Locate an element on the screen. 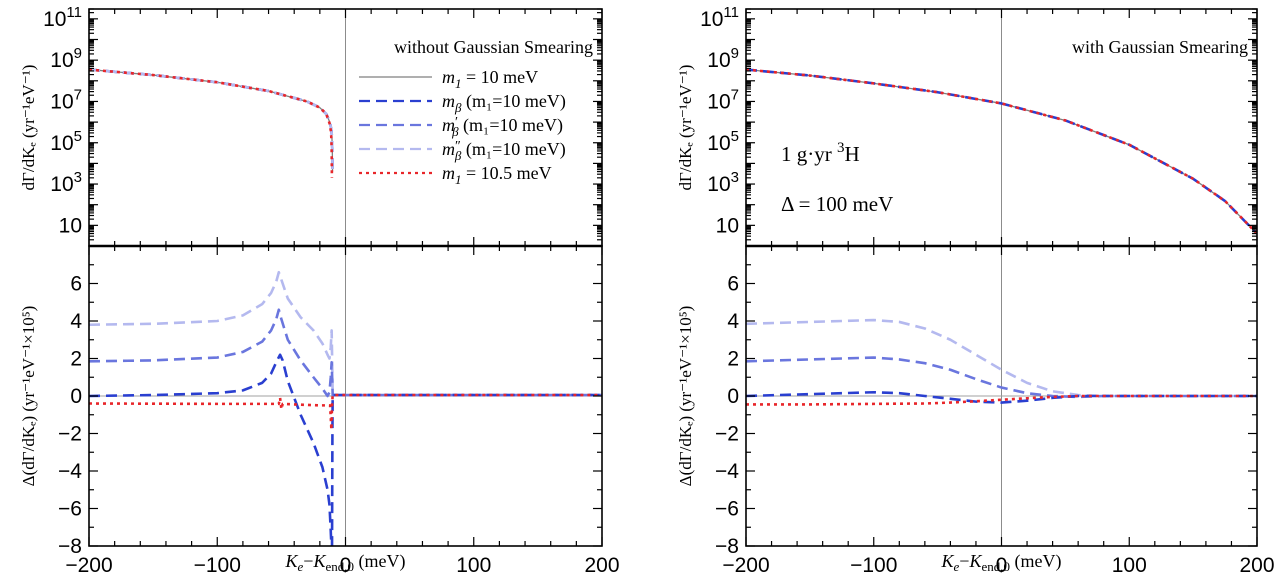  legend-label-mbpp: m″ β (m₁=10 meV) is located at coordinates (504, 151).